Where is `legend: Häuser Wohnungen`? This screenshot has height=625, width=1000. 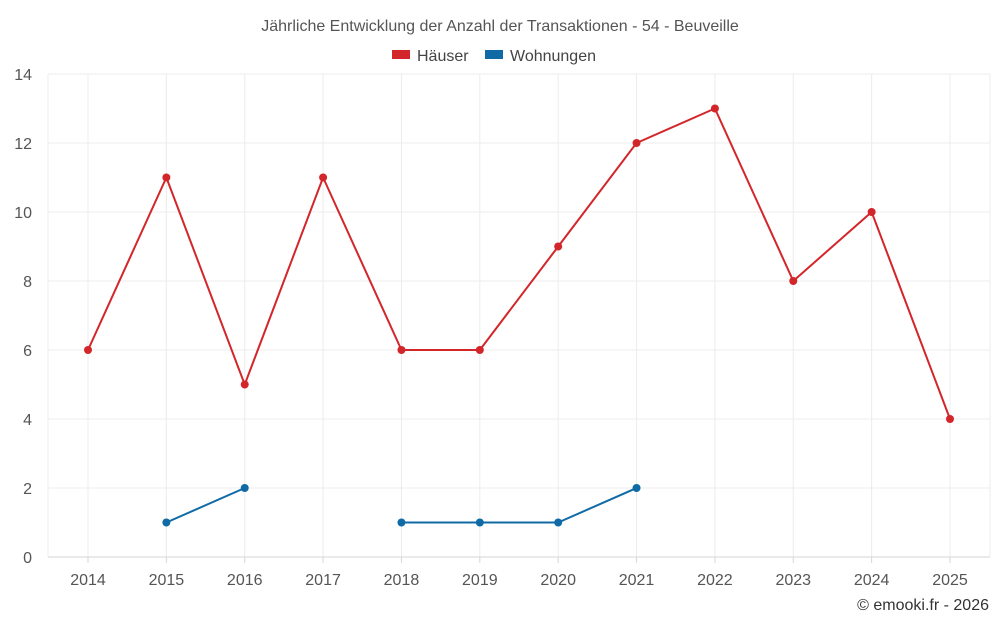
legend: Häuser Wohnungen is located at coordinates (494, 56).